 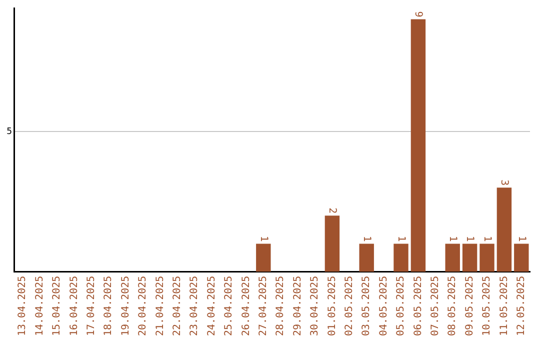 What do you see at coordinates (126, 306) in the screenshot?
I see `x-tick-label: 19.04.2025` at bounding box center [126, 306].